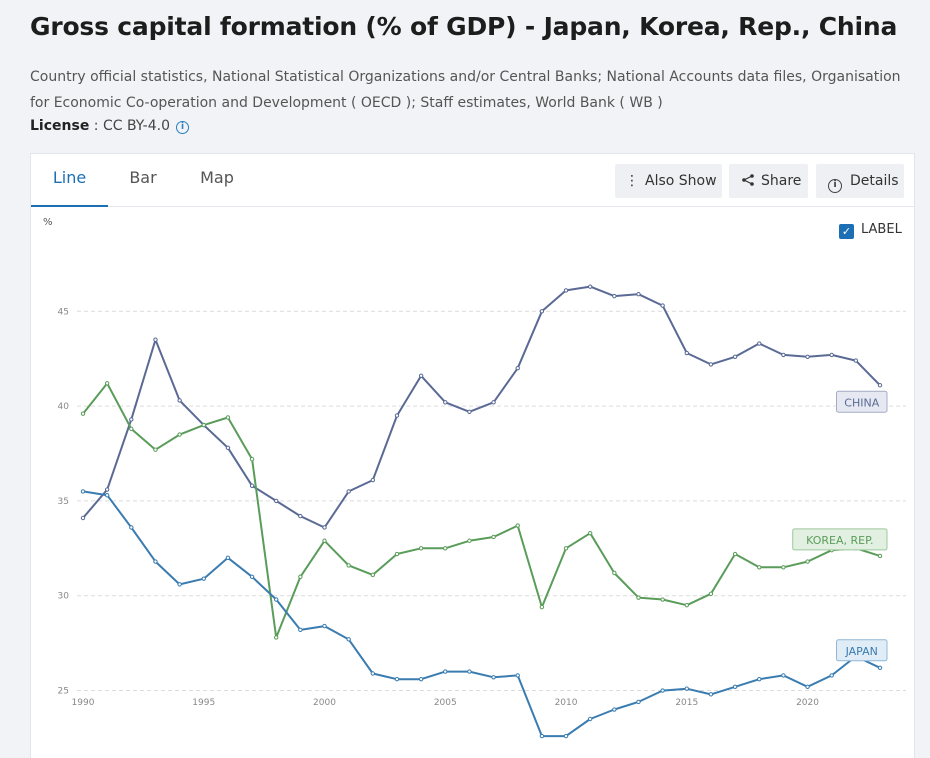 This screenshot has height=758, width=930. I want to click on data-point-japan-2020, so click(807, 686).